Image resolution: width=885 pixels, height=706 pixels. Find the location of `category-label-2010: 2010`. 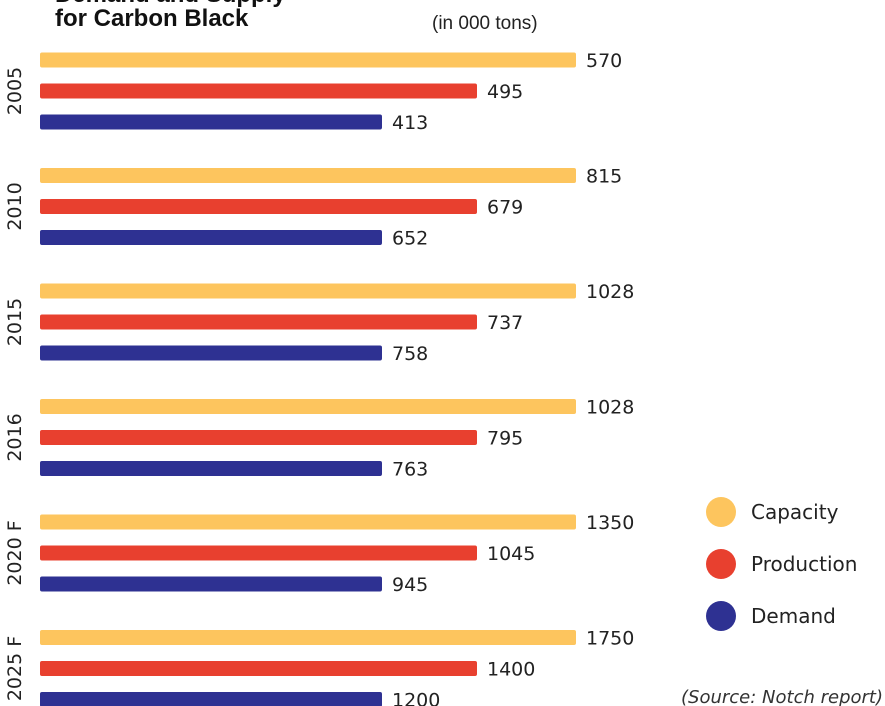

category-label-2010: 2010 is located at coordinates (15, 206).